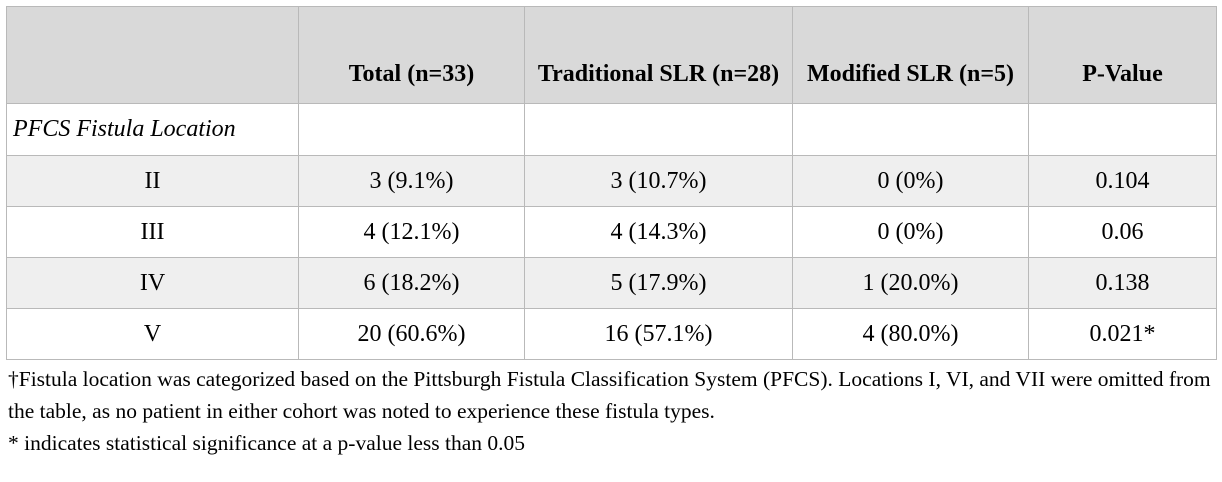 The image size is (1222, 482). Describe the element at coordinates (658, 334) in the screenshot. I see `cell-traditional: 16 (57.1%)` at that location.